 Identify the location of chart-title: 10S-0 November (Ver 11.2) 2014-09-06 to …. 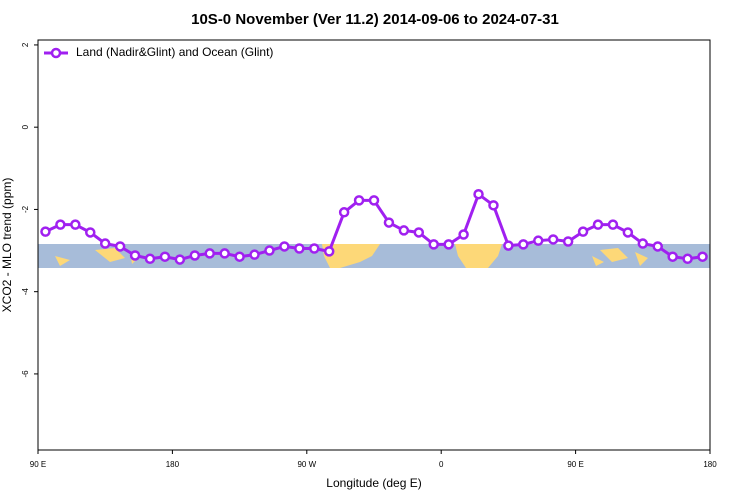
(375, 19).